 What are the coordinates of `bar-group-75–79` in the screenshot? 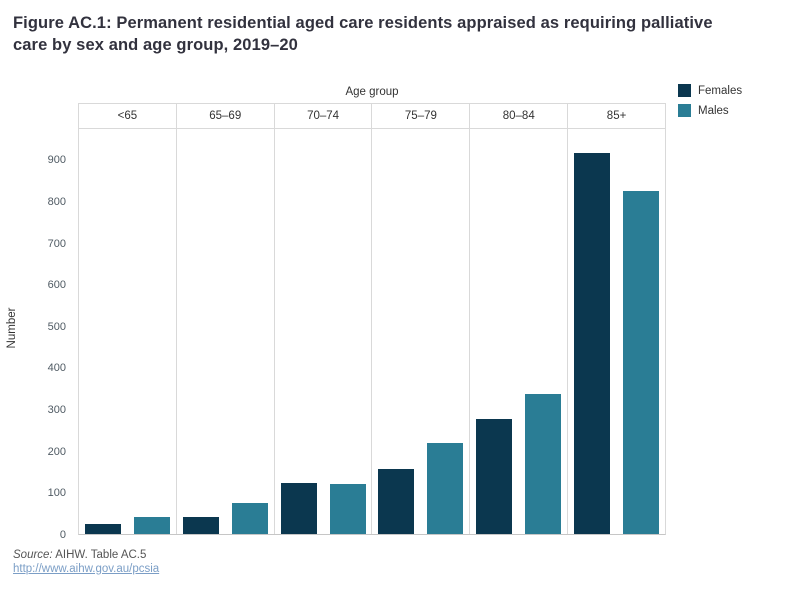 It's located at (420, 331).